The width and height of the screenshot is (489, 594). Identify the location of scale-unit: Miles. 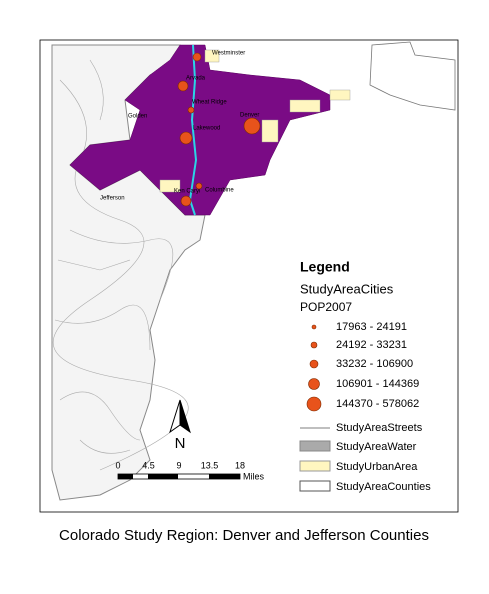
(254, 476).